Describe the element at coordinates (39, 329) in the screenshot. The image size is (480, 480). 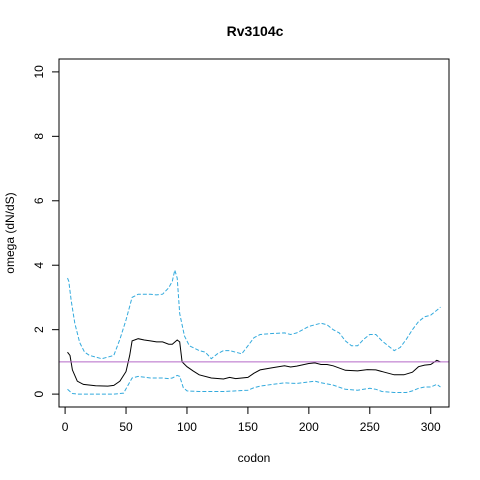
I see `y-tick-label: 2` at that location.